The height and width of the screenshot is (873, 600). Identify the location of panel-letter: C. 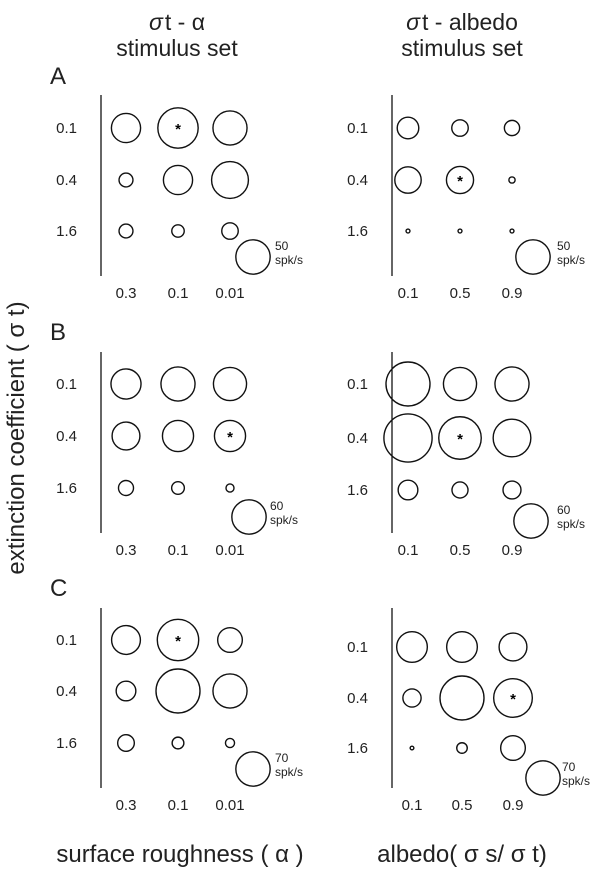
(58, 588).